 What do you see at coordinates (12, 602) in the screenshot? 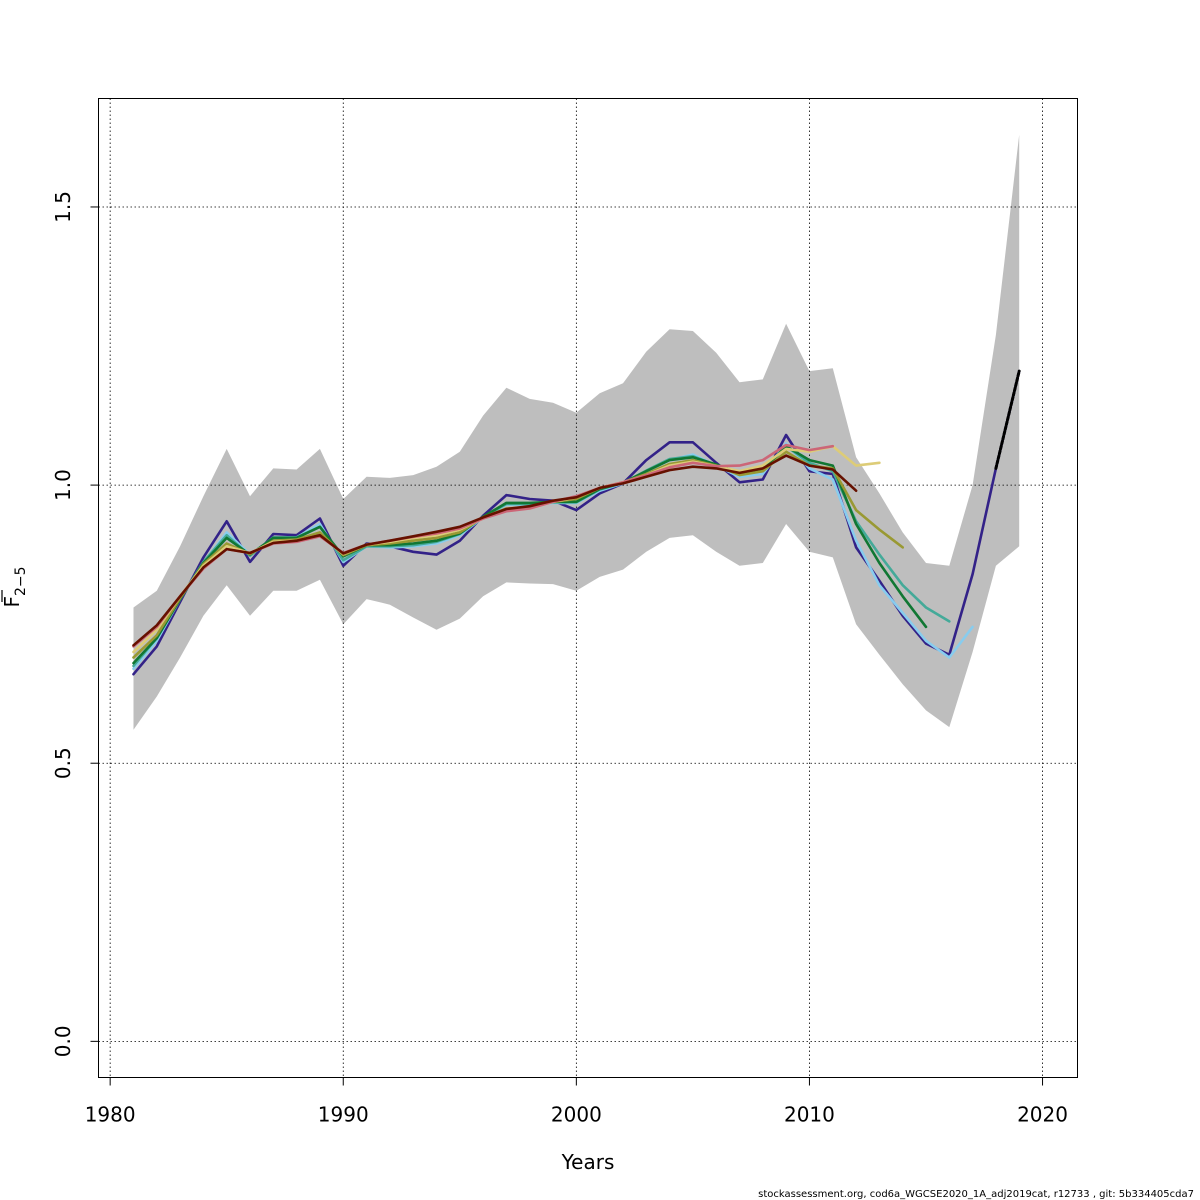
I see `y-axis-label-main: F` at bounding box center [12, 602].